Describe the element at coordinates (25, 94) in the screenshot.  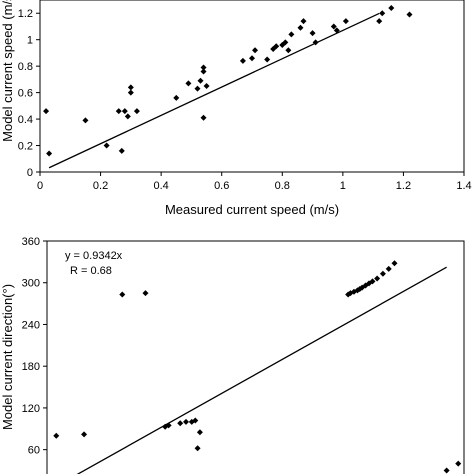
I see `speed-y-tick-label: 0.6` at that location.